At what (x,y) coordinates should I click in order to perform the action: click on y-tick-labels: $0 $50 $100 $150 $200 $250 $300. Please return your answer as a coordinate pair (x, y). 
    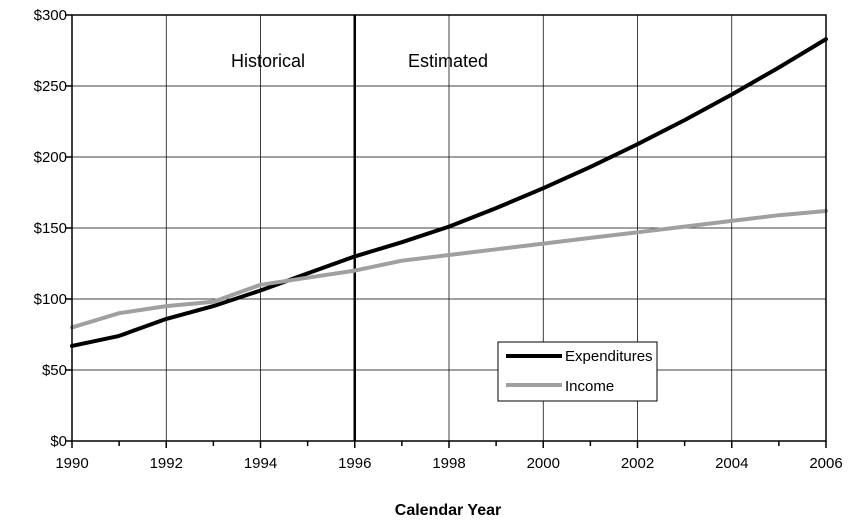
    Looking at the image, I should click on (50, 228).